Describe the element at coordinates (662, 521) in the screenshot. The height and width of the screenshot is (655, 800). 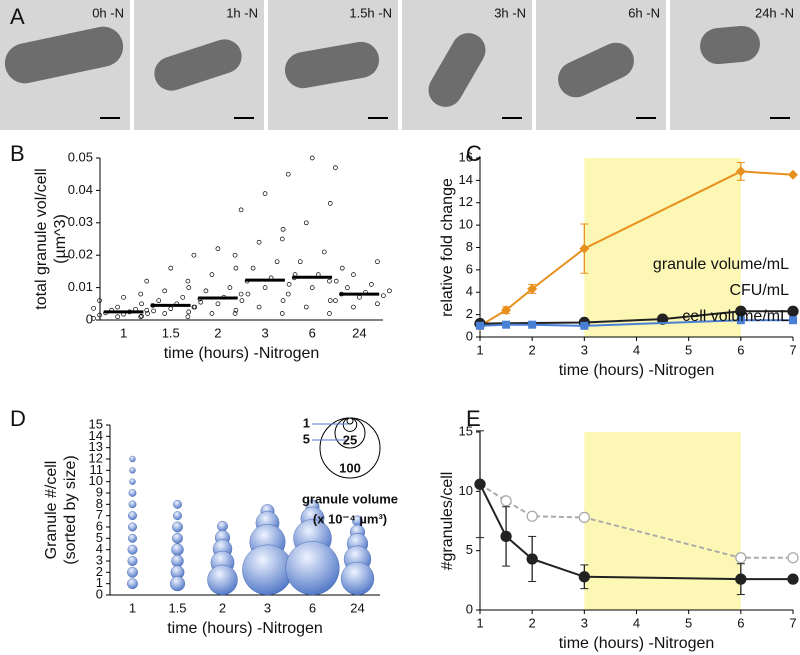
I see `highlight-band` at that location.